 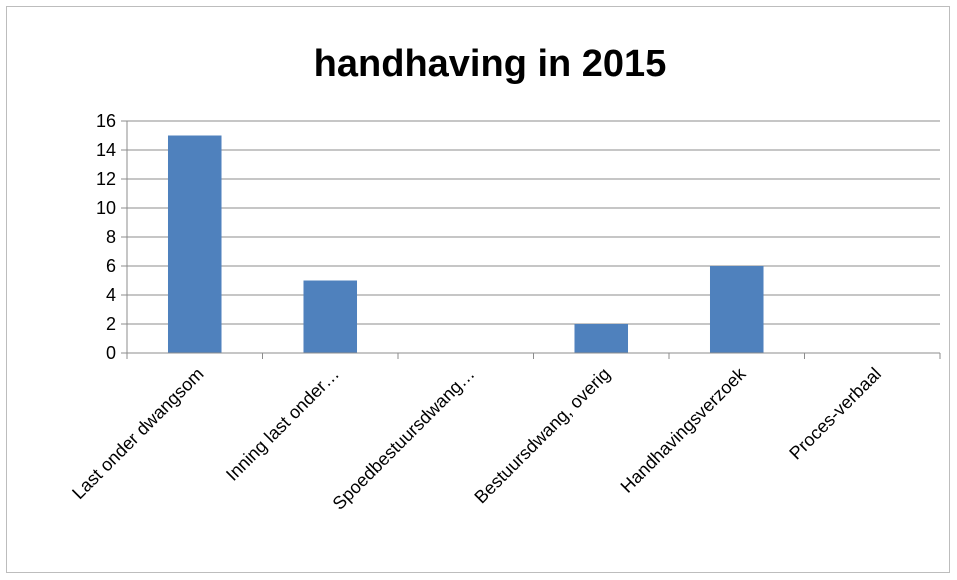 I want to click on x-tick-label: Proces-verbaal, so click(x=835, y=414).